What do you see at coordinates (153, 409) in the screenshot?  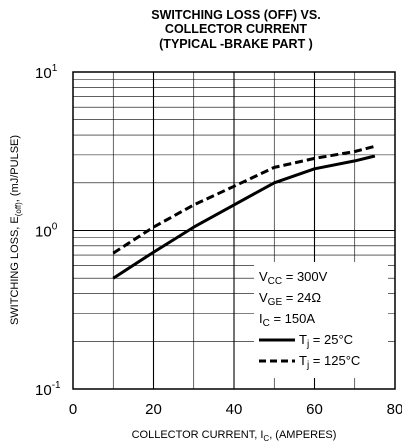 I see `x-tick-label: 20` at bounding box center [153, 409].